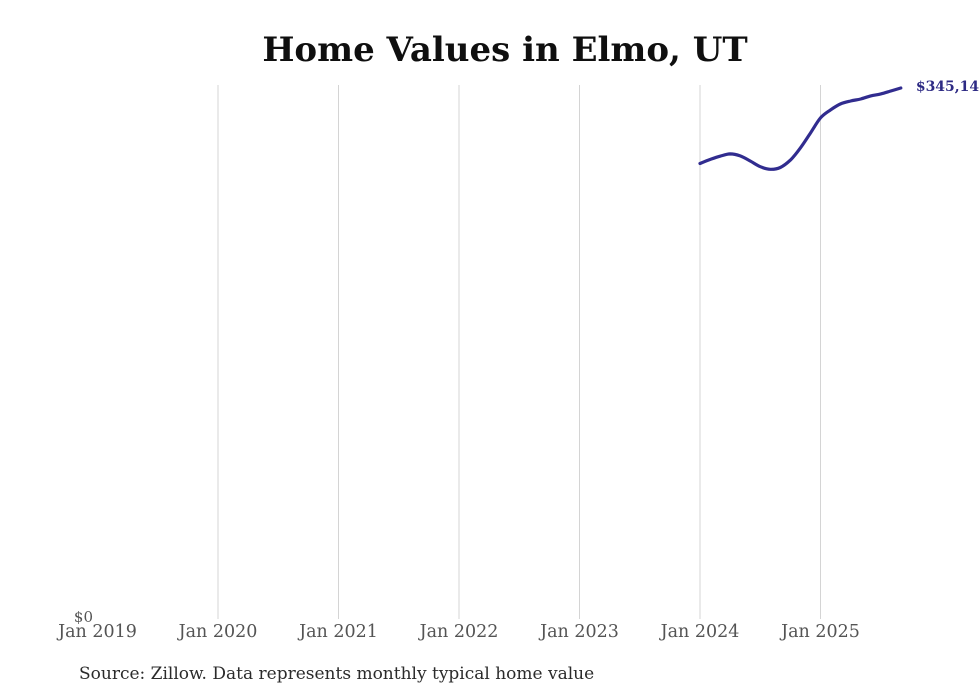 The width and height of the screenshot is (980, 699). Describe the element at coordinates (97, 632) in the screenshot. I see `x-tick-label: Jan 2019` at that location.